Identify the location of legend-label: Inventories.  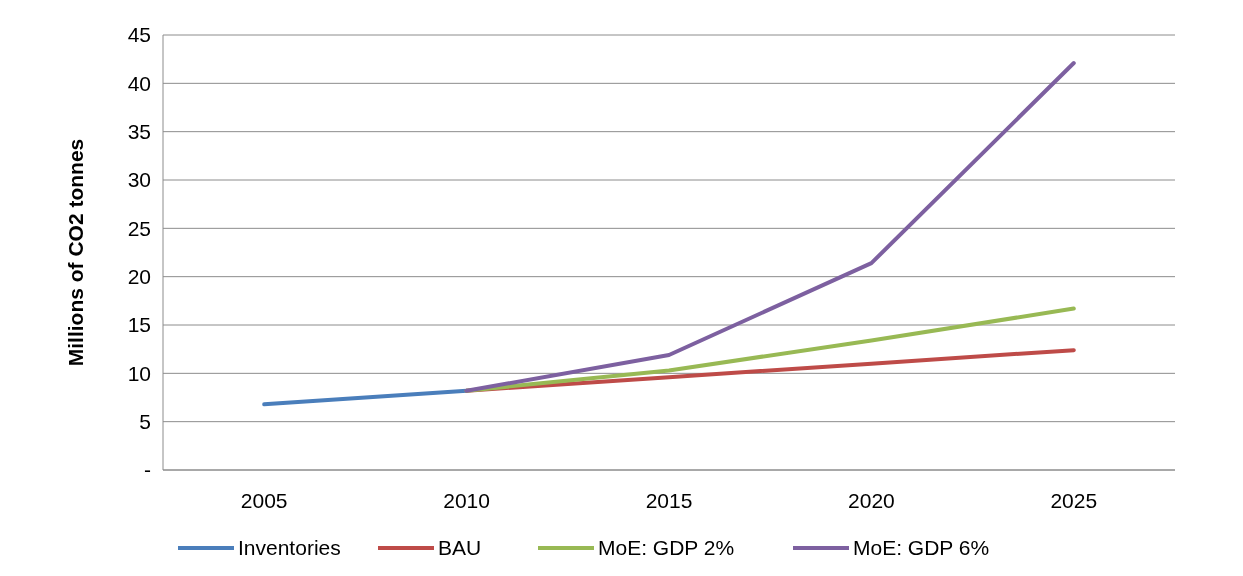
(289, 548).